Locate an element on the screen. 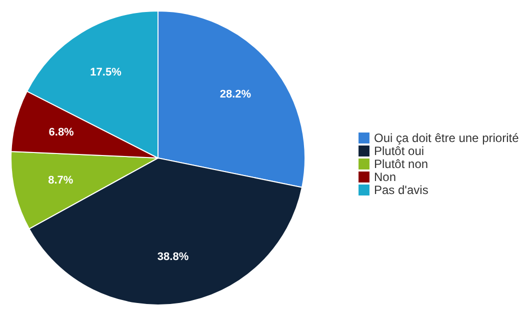 Image resolution: width=532 pixels, height=317 pixels. legend-label: Plutôt oui is located at coordinates (399, 151).